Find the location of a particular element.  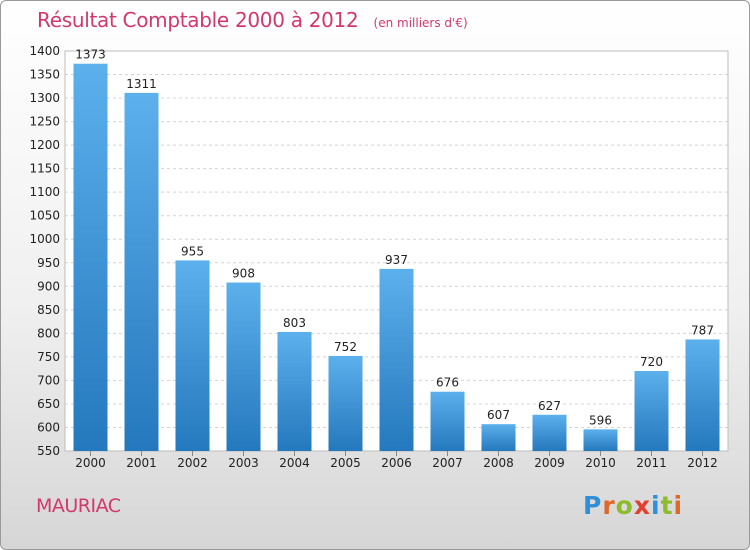

y-tick-label: 1150 is located at coordinates (44, 169).